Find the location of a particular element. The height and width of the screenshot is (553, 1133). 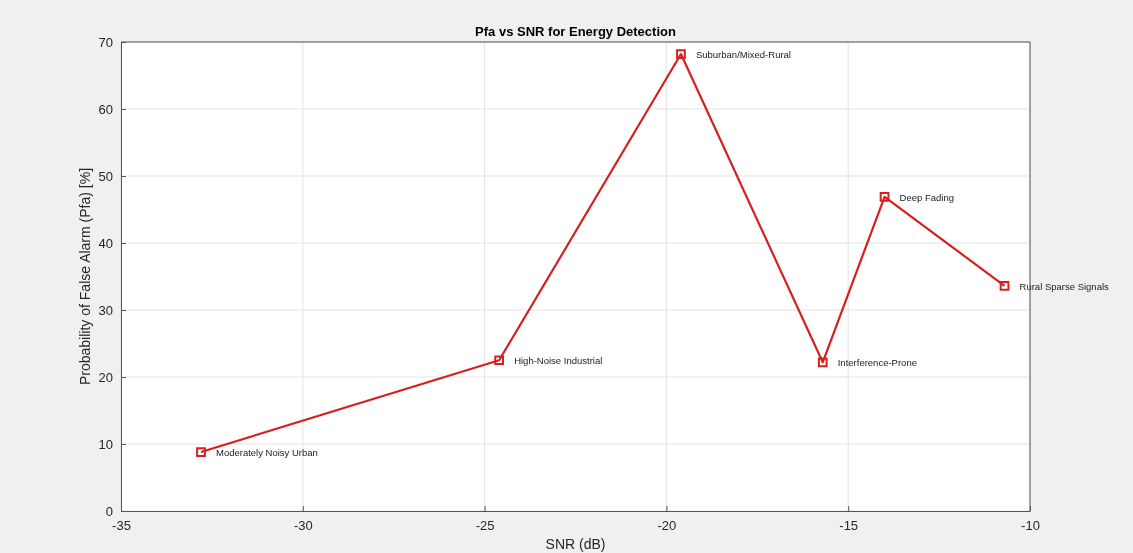

annotation: Interference-Prone is located at coordinates (877, 363).